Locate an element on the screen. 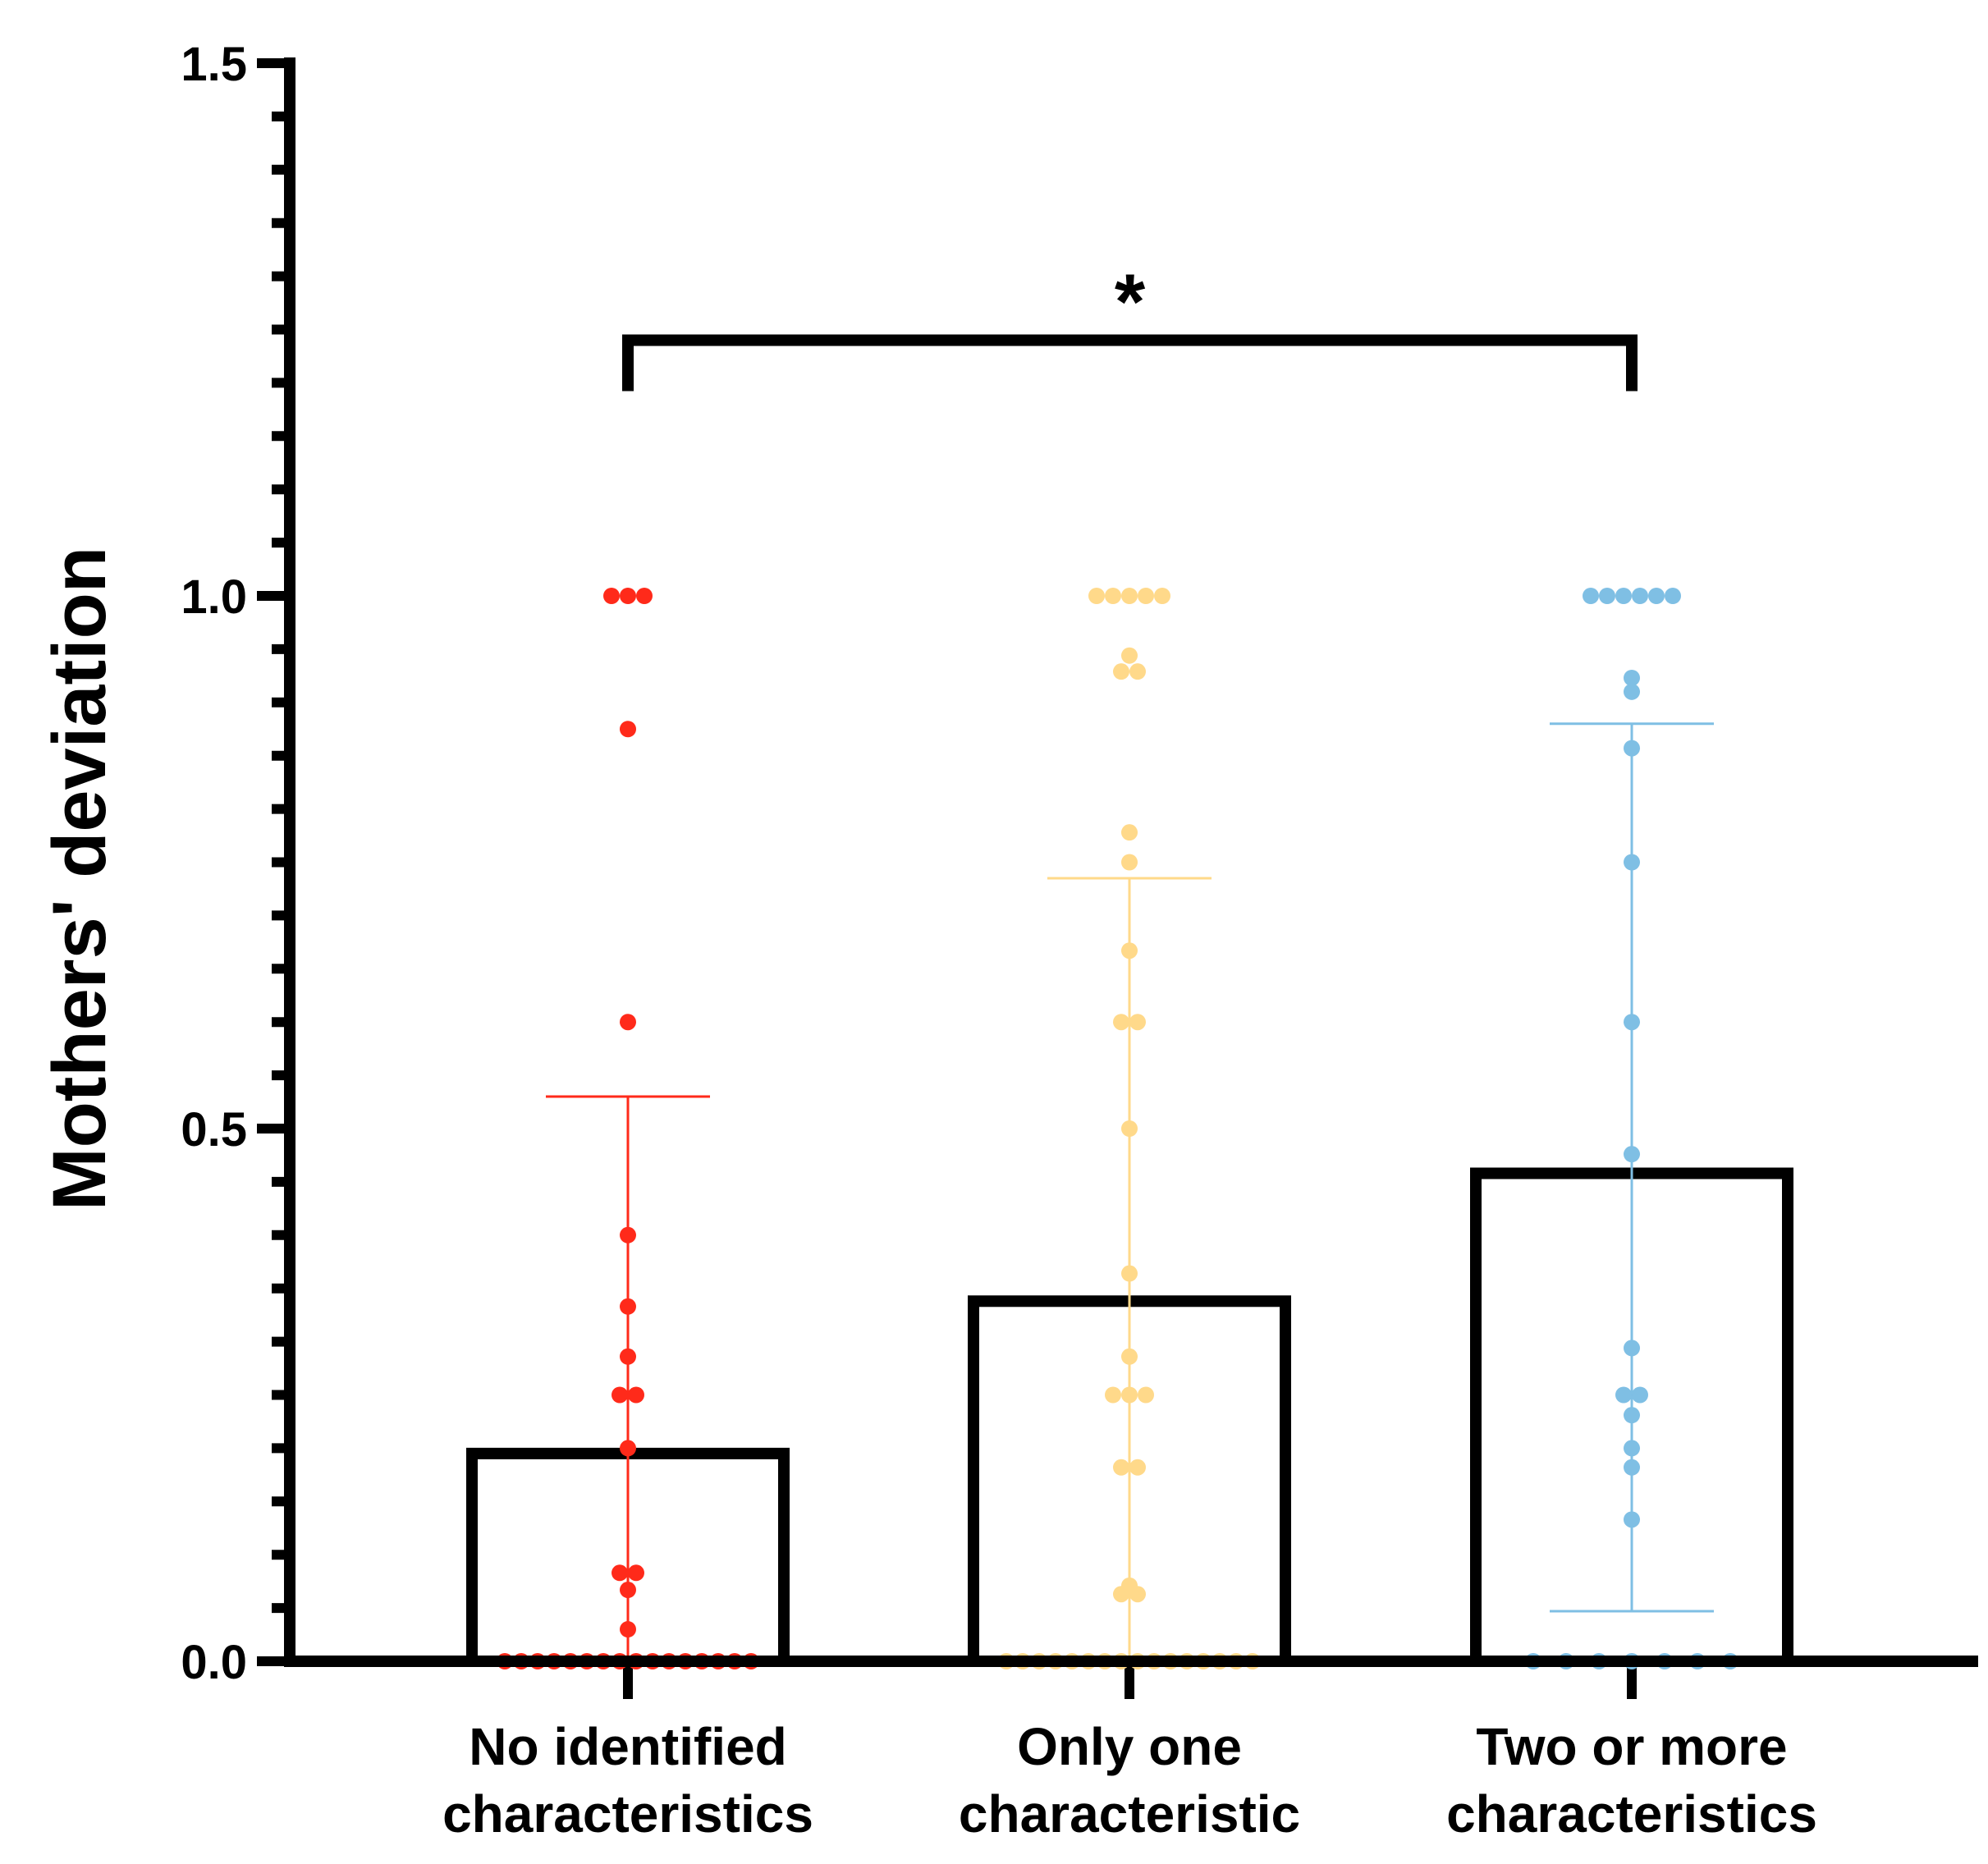 This screenshot has width=1988, height=1864. significance-star: * is located at coordinates (1130, 302).